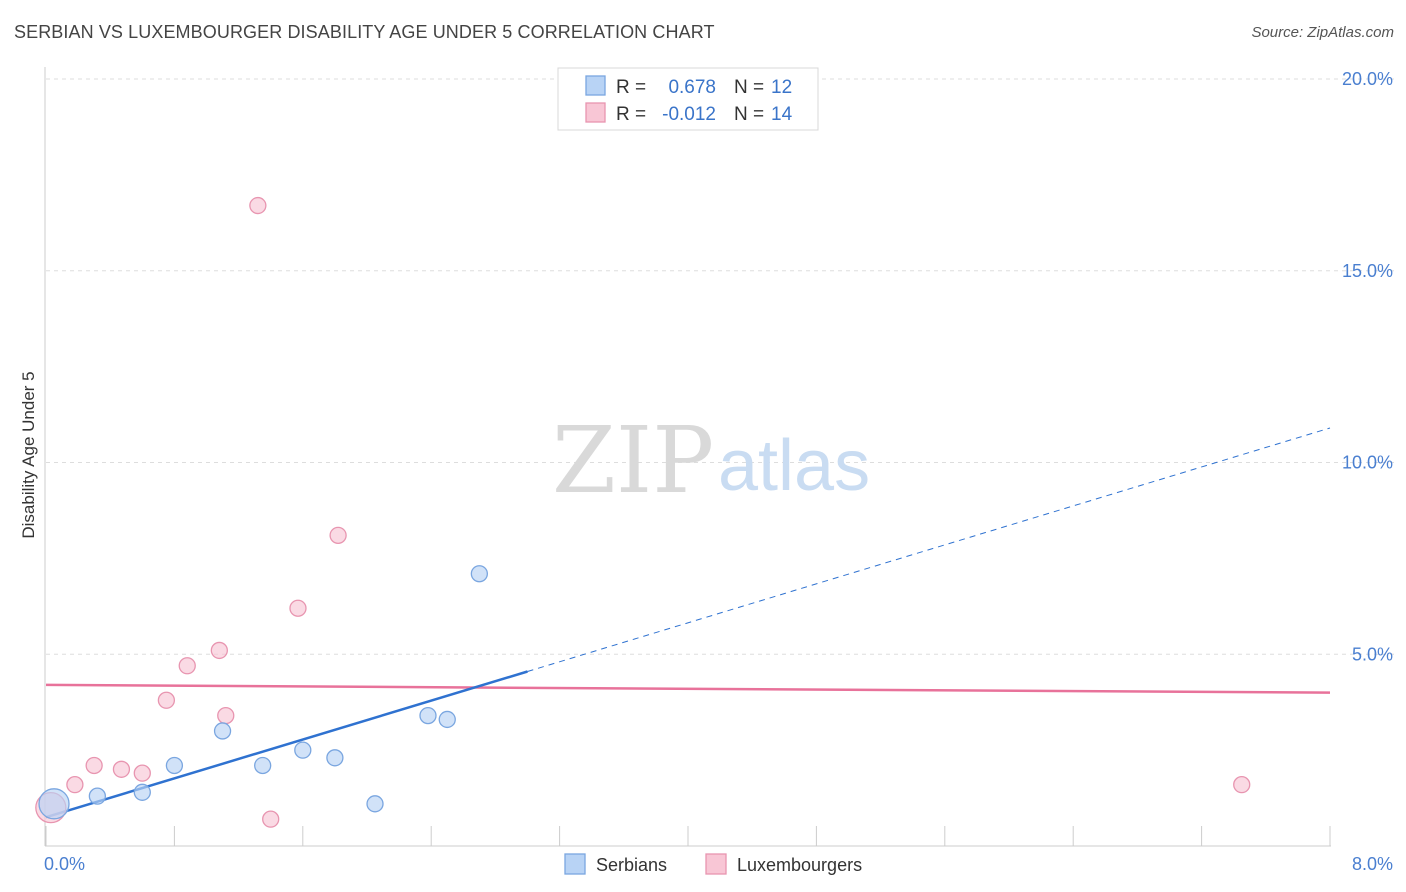 This screenshot has height=892, width=1406. What do you see at coordinates (28, 454) in the screenshot?
I see `y-axis-title: Disability Age Under 5` at bounding box center [28, 454].